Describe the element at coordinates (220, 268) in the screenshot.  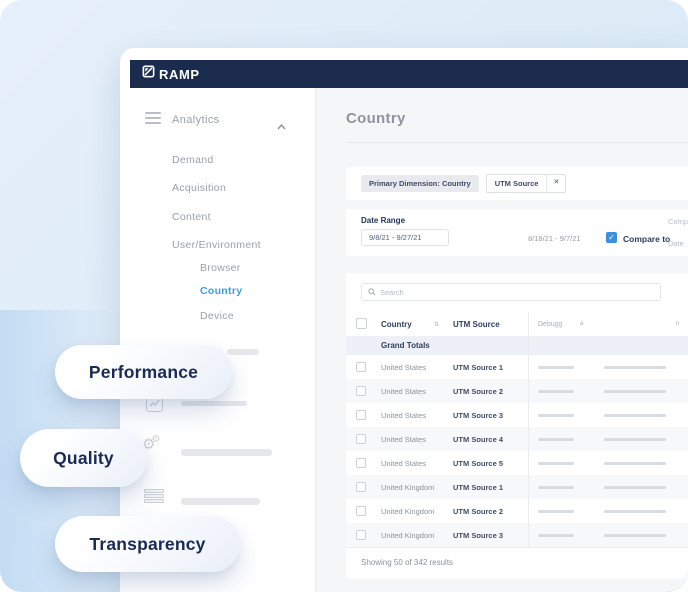
I see `sidebar-item-browser: Browser` at that location.